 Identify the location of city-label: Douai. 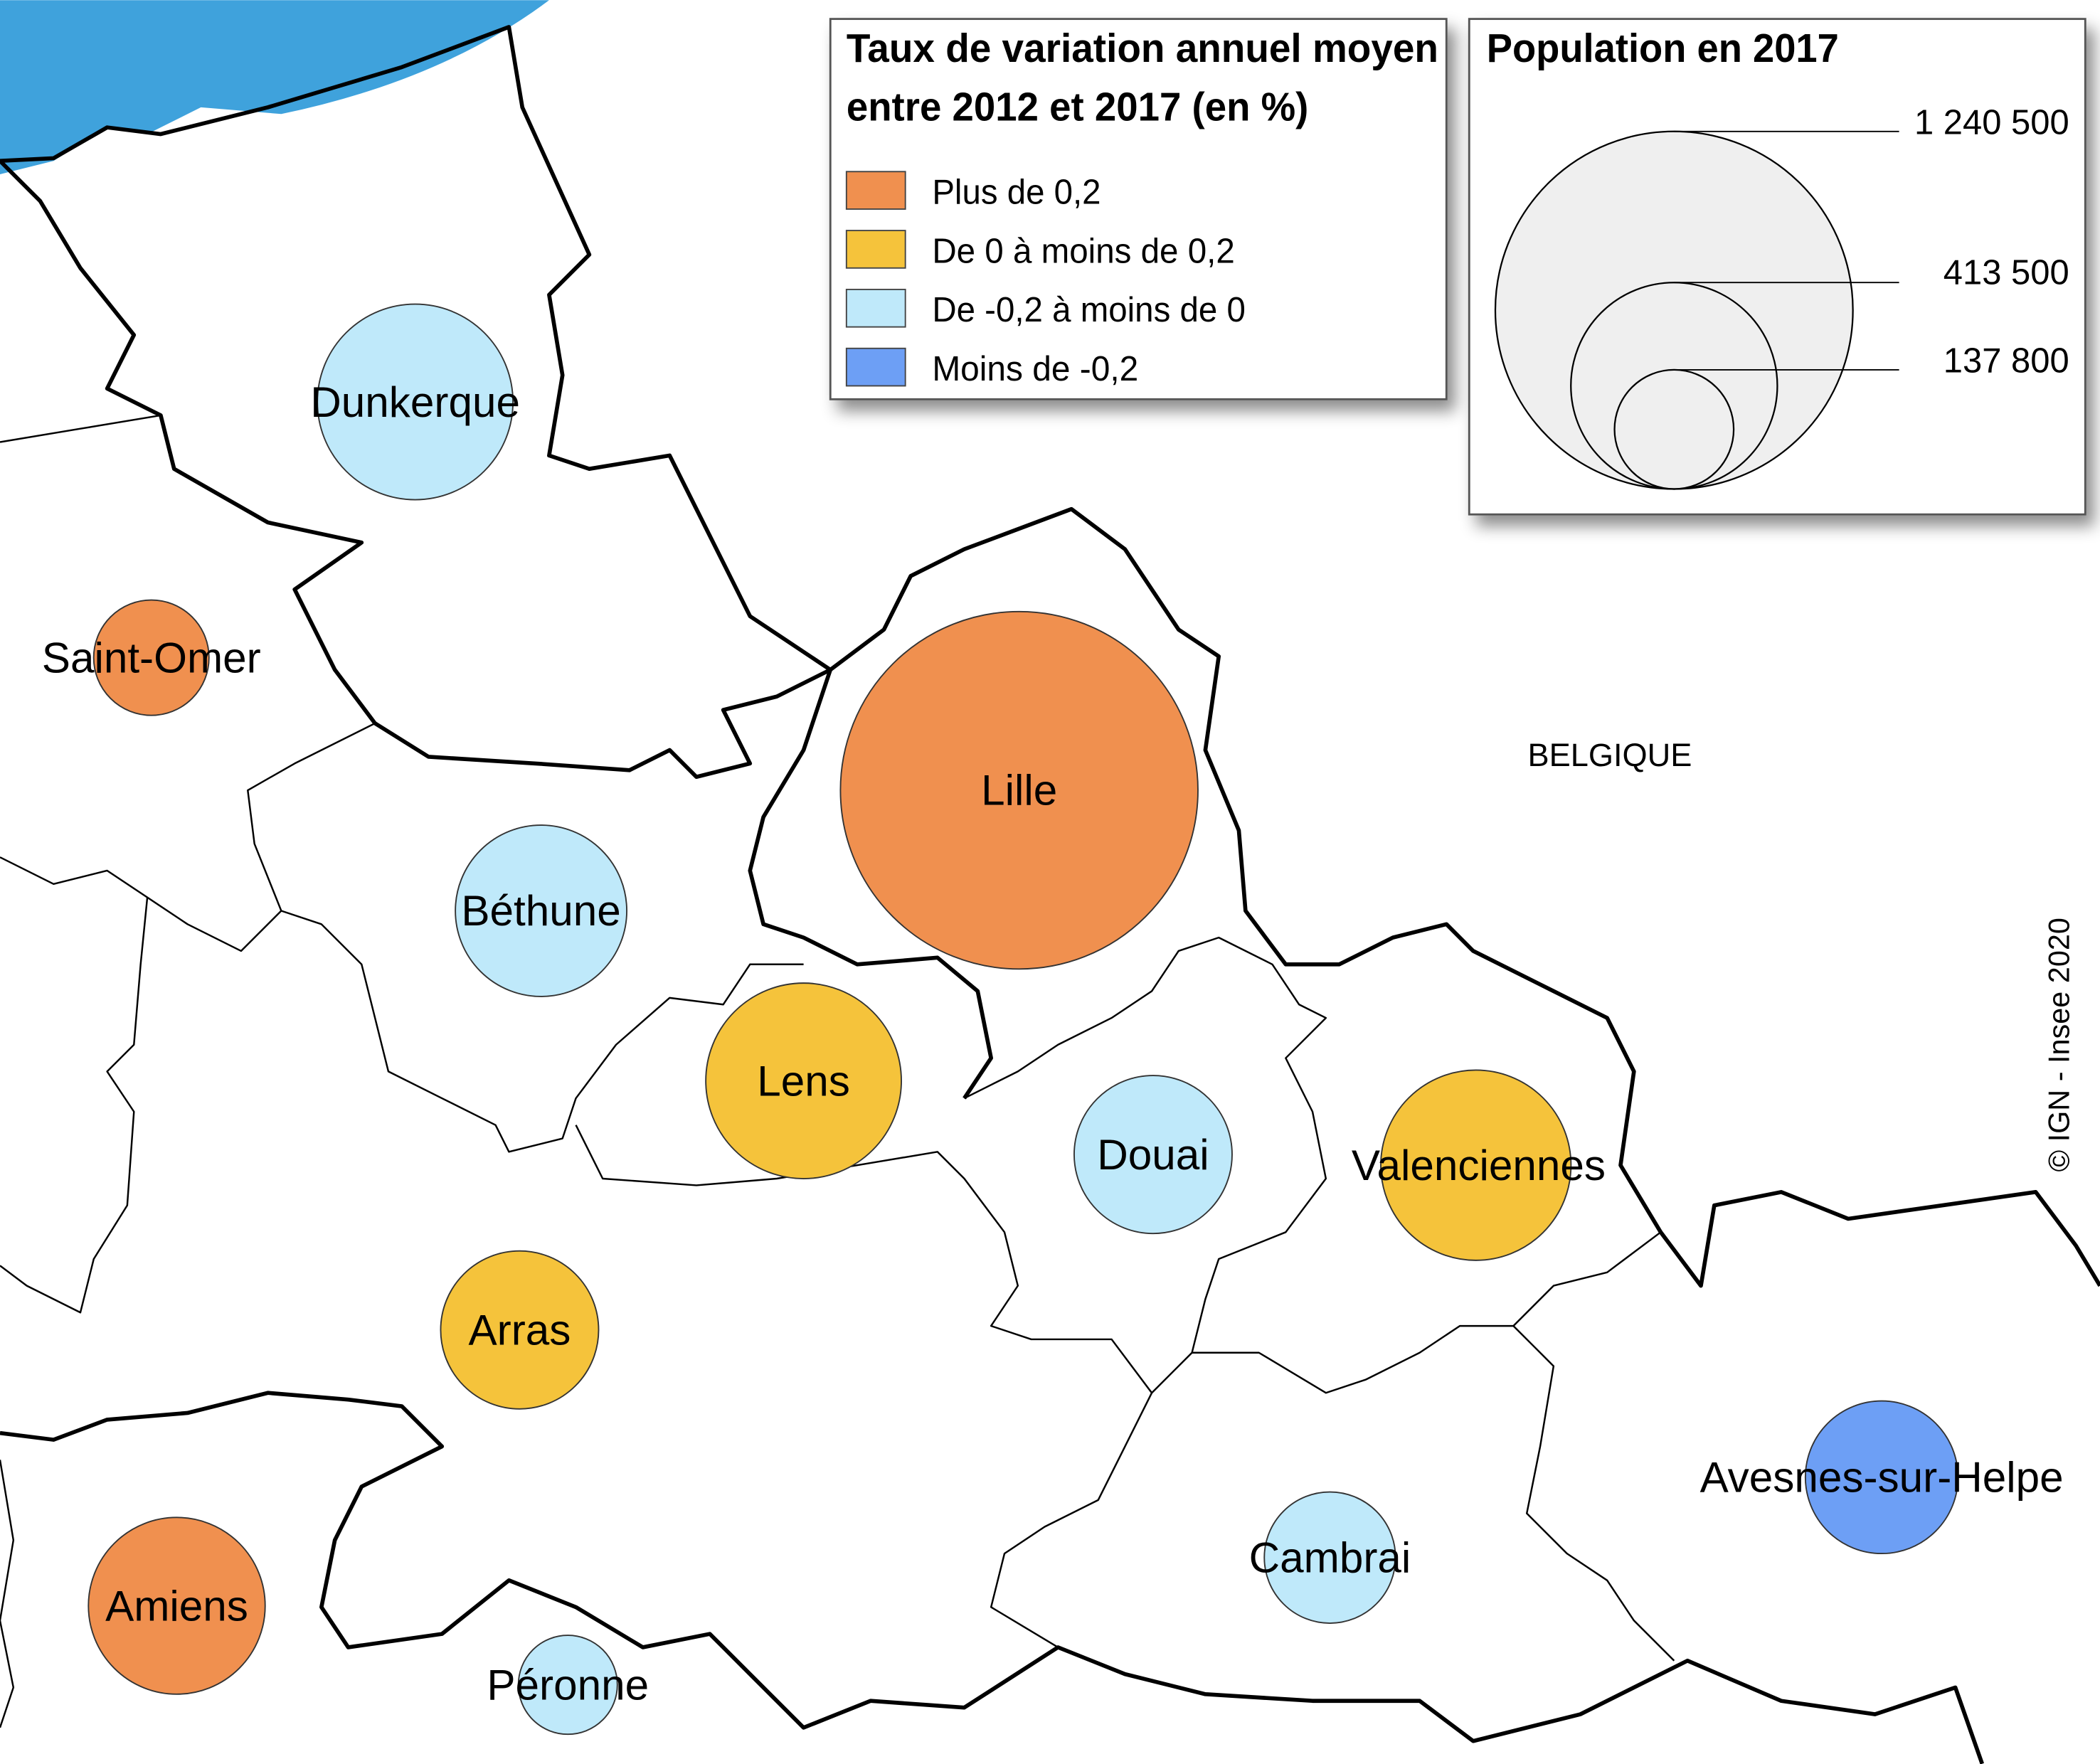
(1153, 1155).